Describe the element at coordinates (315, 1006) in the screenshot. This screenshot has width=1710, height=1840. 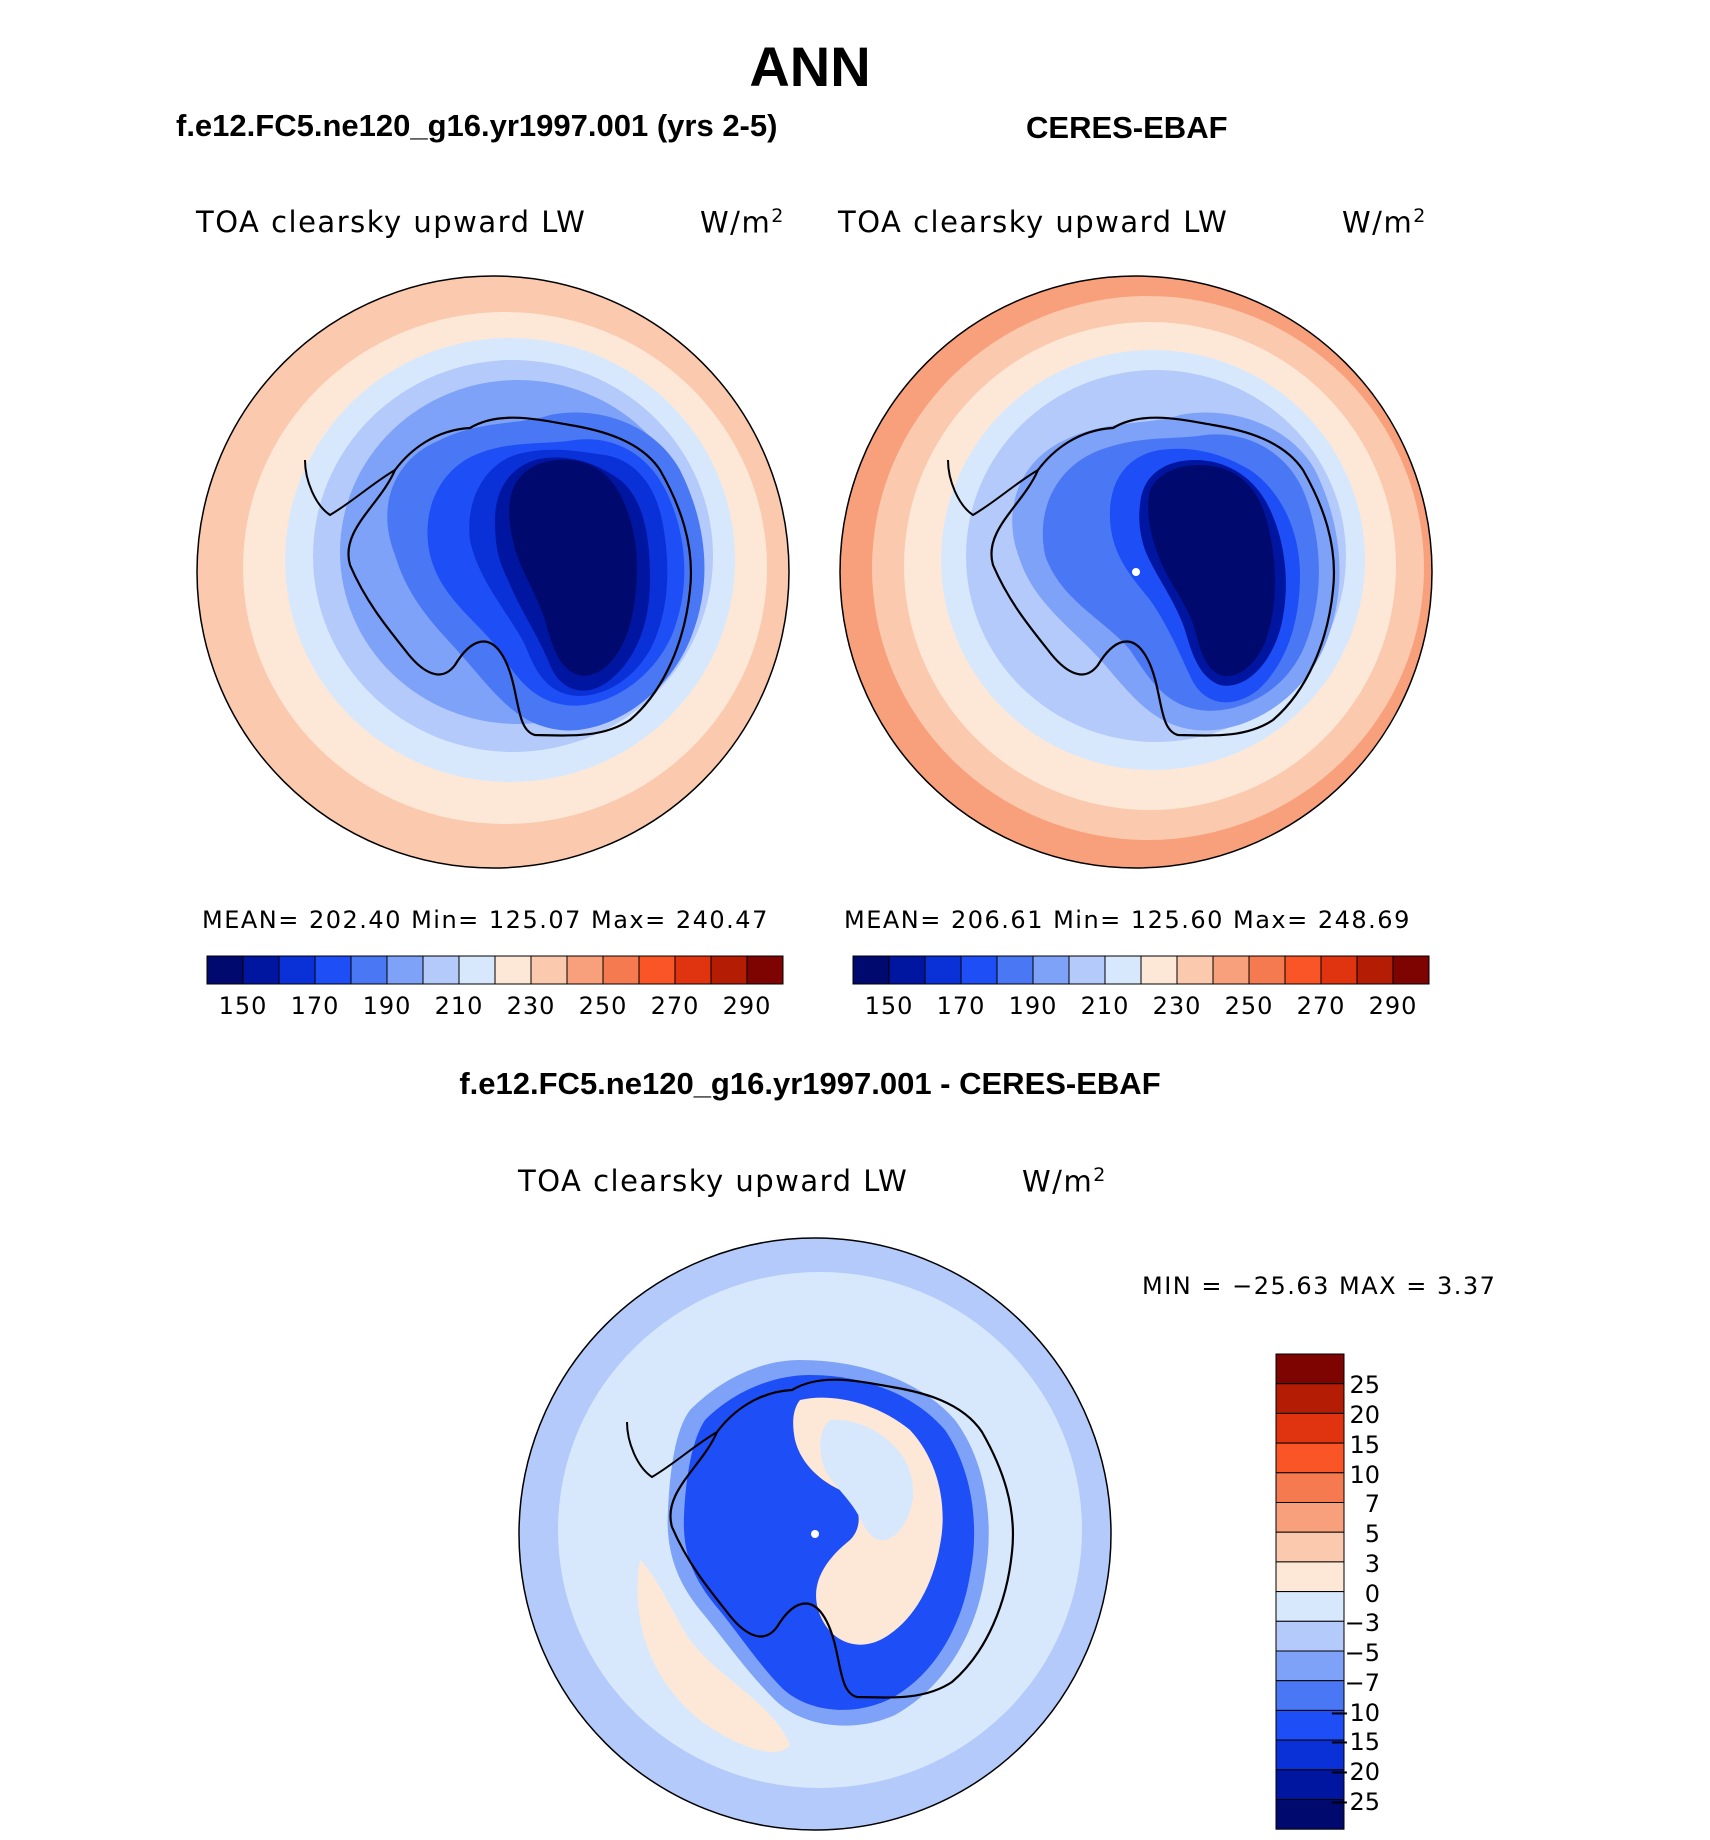
I see `left-colorbar-label: 170` at that location.